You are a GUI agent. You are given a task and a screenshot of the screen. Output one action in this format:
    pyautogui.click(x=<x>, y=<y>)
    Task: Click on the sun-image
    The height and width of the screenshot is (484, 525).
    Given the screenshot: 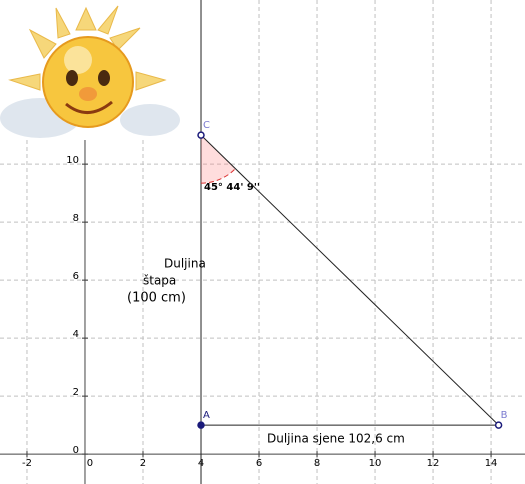 What is the action you would take?
    pyautogui.click(x=90, y=70)
    